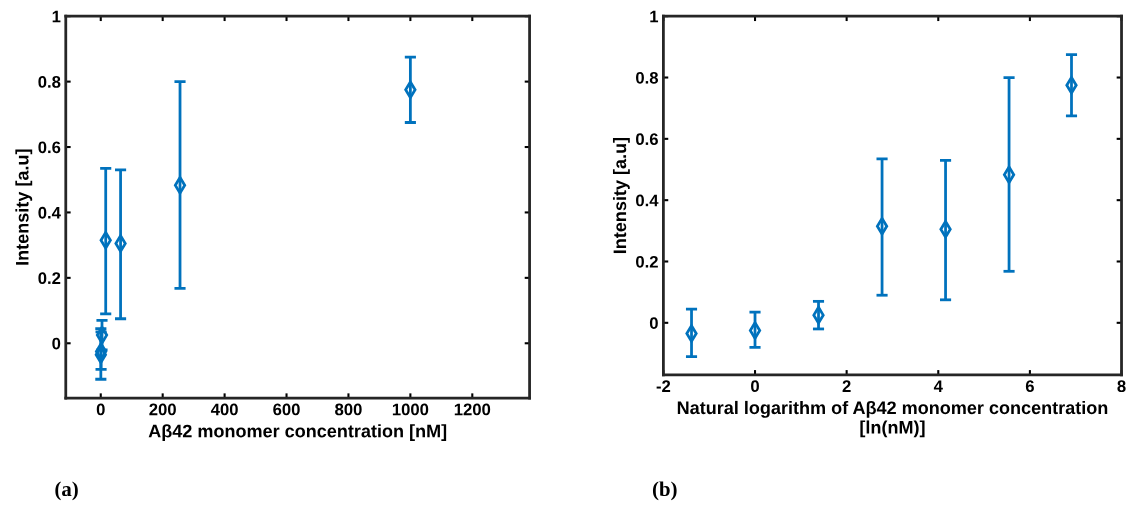 The image size is (1134, 506). What do you see at coordinates (410, 409) in the screenshot?
I see `x-tick-label: 1000` at bounding box center [410, 409].